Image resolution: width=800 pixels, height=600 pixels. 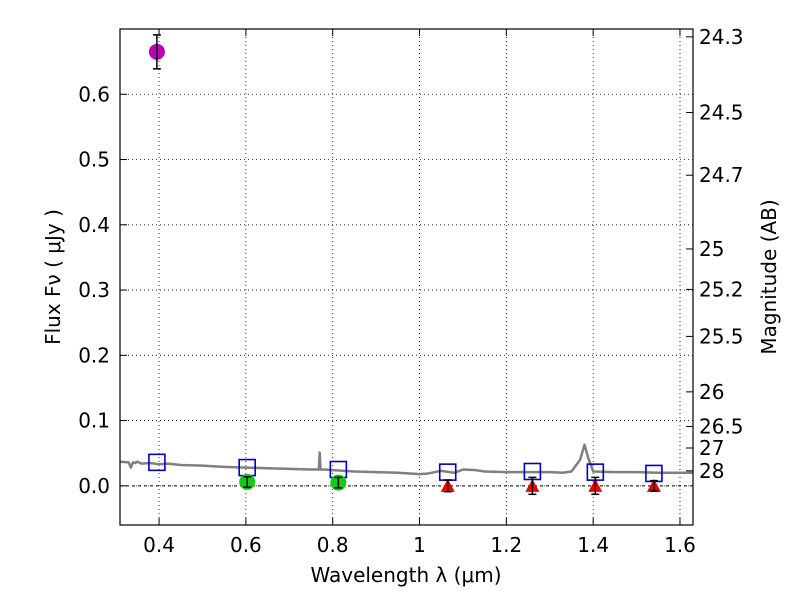 What do you see at coordinates (721, 289) in the screenshot?
I see `right-tick-label-4: 25.2` at bounding box center [721, 289].